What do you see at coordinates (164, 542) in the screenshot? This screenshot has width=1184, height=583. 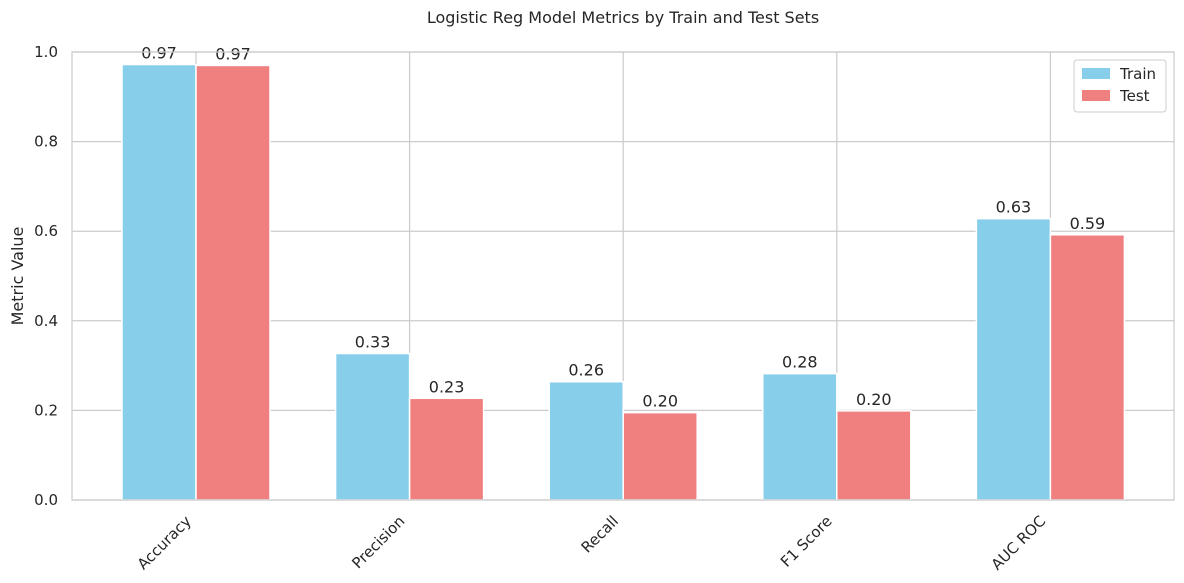 I see `x-tick-label: Accuracy` at bounding box center [164, 542].